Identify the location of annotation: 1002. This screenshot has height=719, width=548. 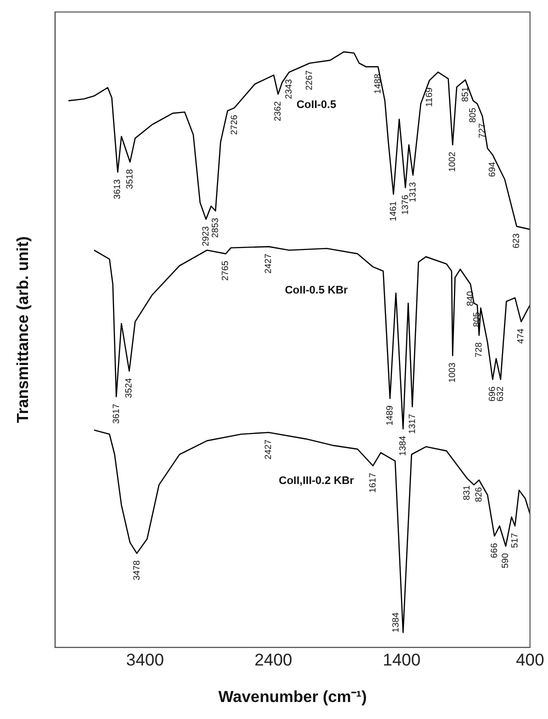
(452, 162).